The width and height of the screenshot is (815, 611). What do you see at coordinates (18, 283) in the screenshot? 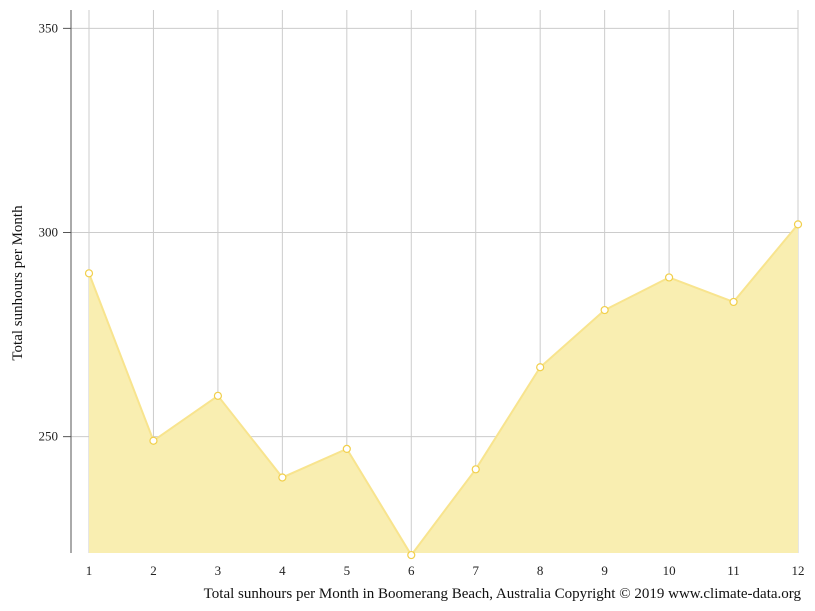
I see `y-axis-title: Total sunhours per Month` at bounding box center [18, 283].